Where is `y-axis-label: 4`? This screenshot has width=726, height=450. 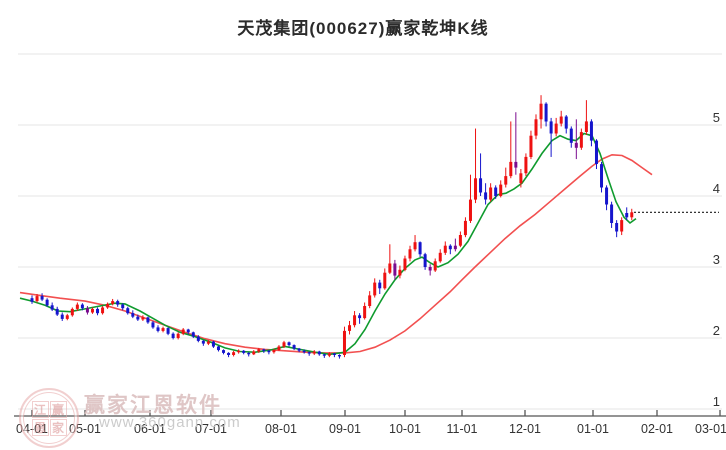
y-axis-label: 4 is located at coordinates (716, 188).